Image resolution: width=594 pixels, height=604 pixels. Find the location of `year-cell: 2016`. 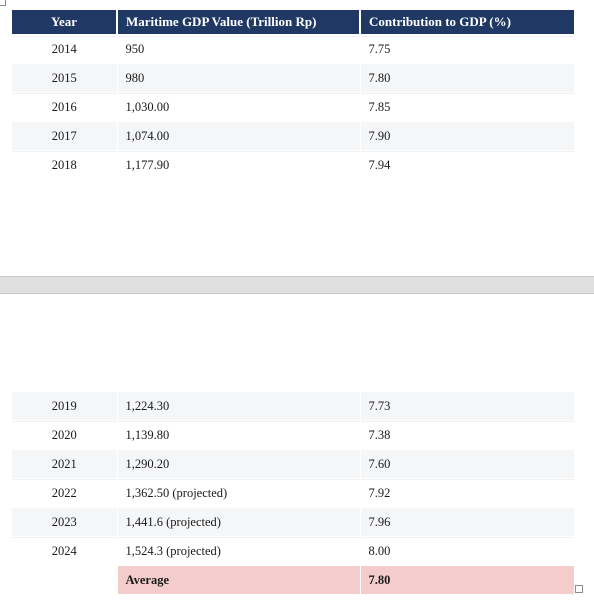

year-cell: 2016 is located at coordinates (65, 107).